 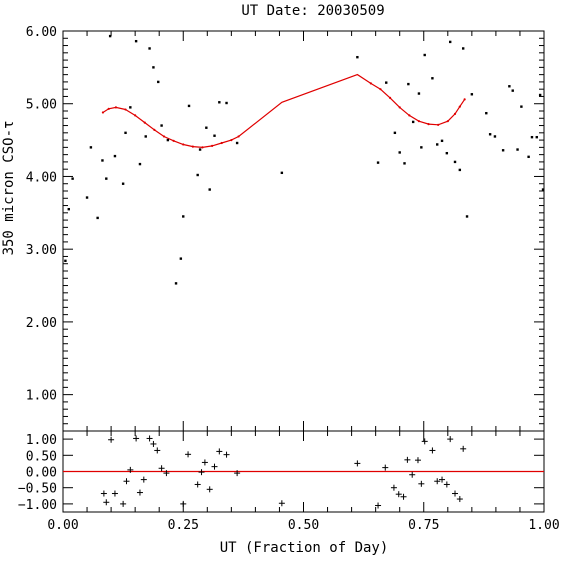 I want to click on chart-title: UT Date: 20030509, so click(x=312, y=11).